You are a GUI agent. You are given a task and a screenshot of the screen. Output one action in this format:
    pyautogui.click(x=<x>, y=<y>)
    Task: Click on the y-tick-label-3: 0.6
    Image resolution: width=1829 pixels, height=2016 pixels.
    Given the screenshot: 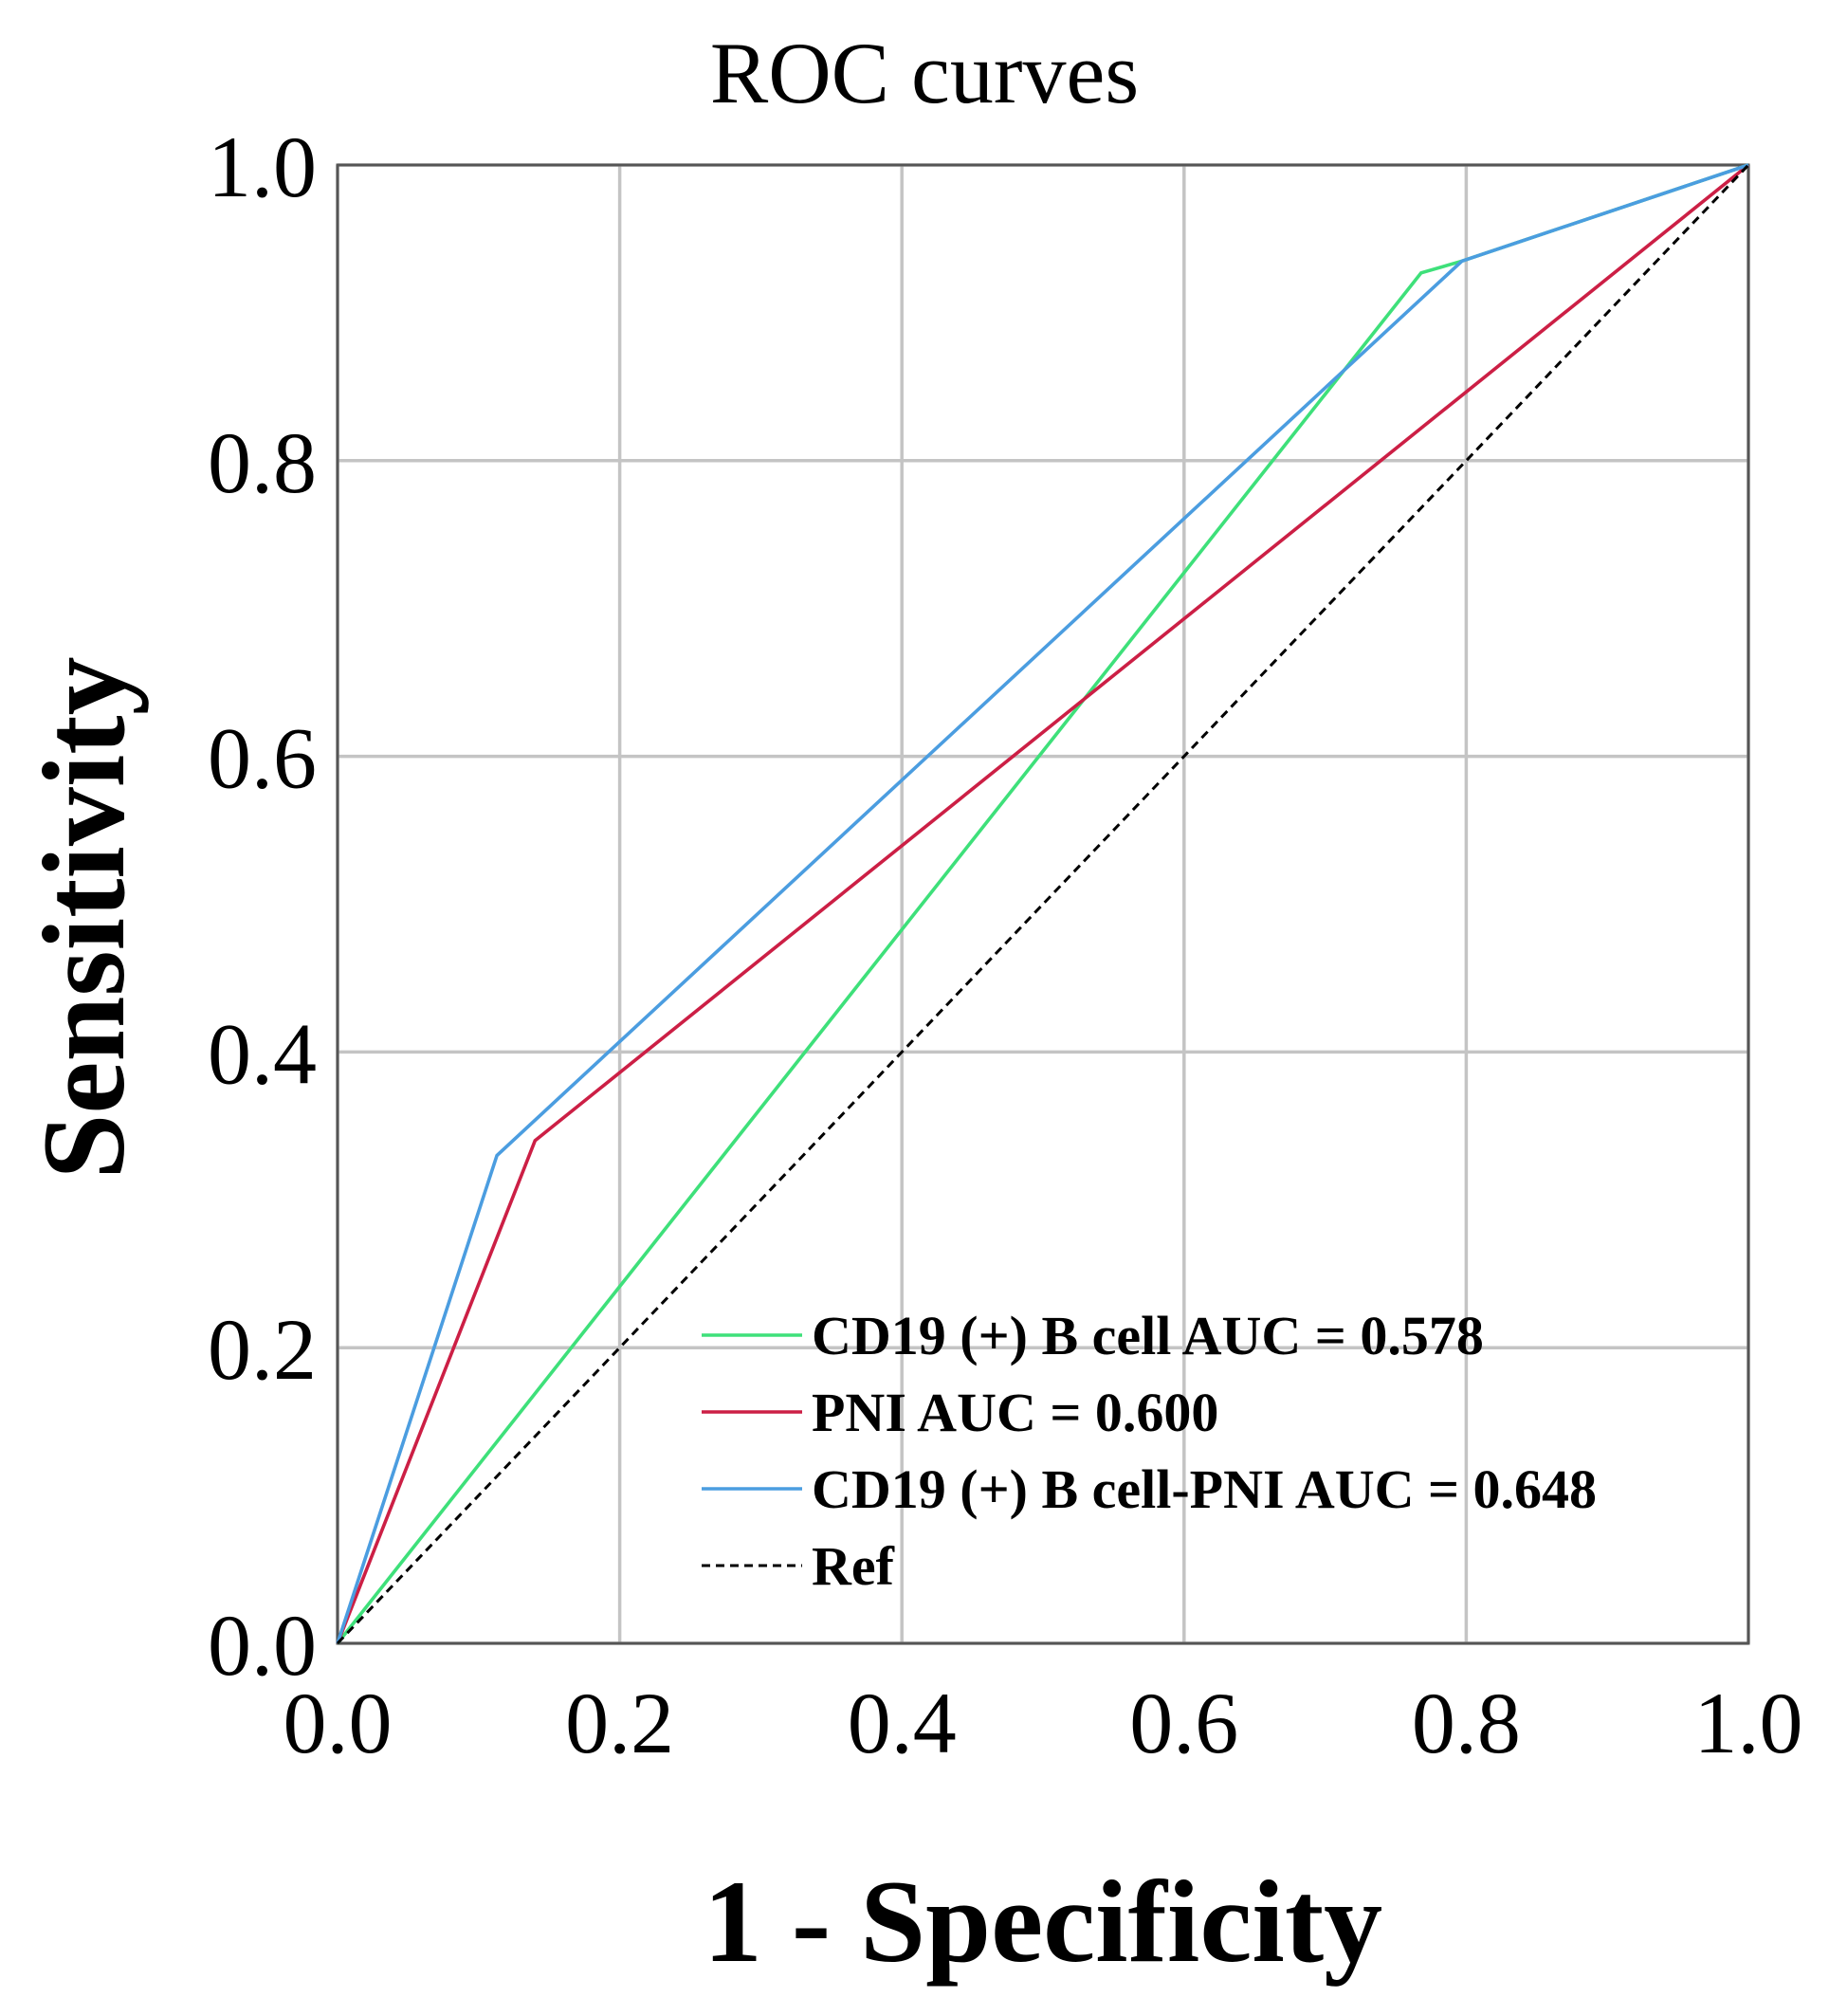 What is the action you would take?
    pyautogui.click(x=262, y=758)
    